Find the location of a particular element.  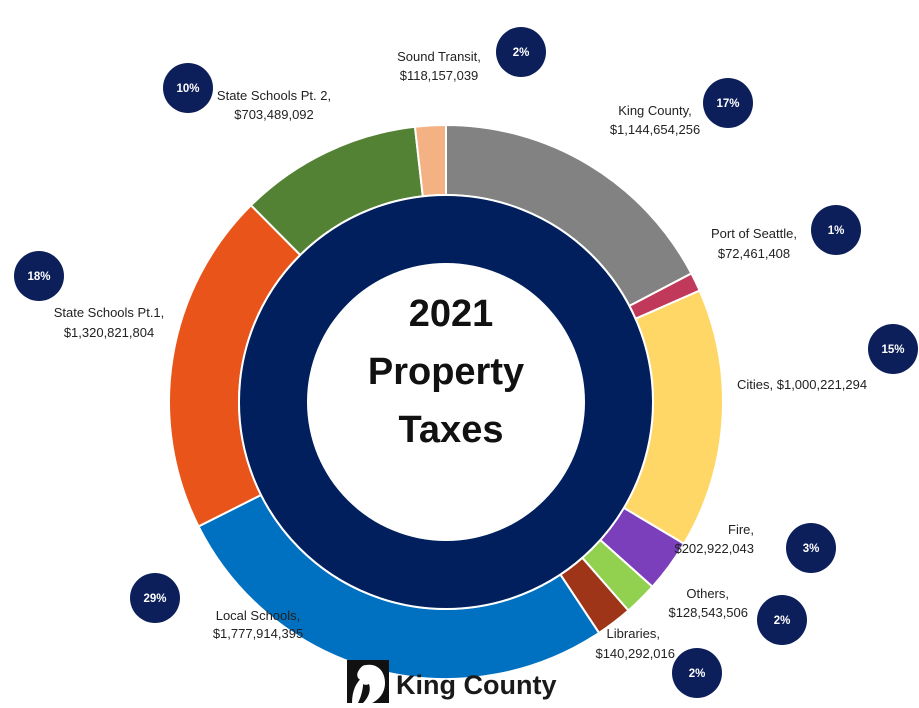

center-hole is located at coordinates (446, 402).